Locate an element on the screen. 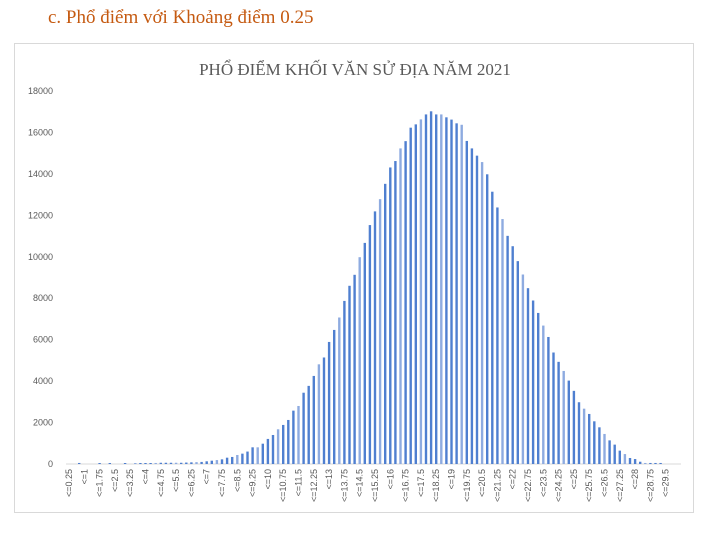 This screenshot has height=533, width=710. x-tick-label: <=23.5 is located at coordinates (543, 483).